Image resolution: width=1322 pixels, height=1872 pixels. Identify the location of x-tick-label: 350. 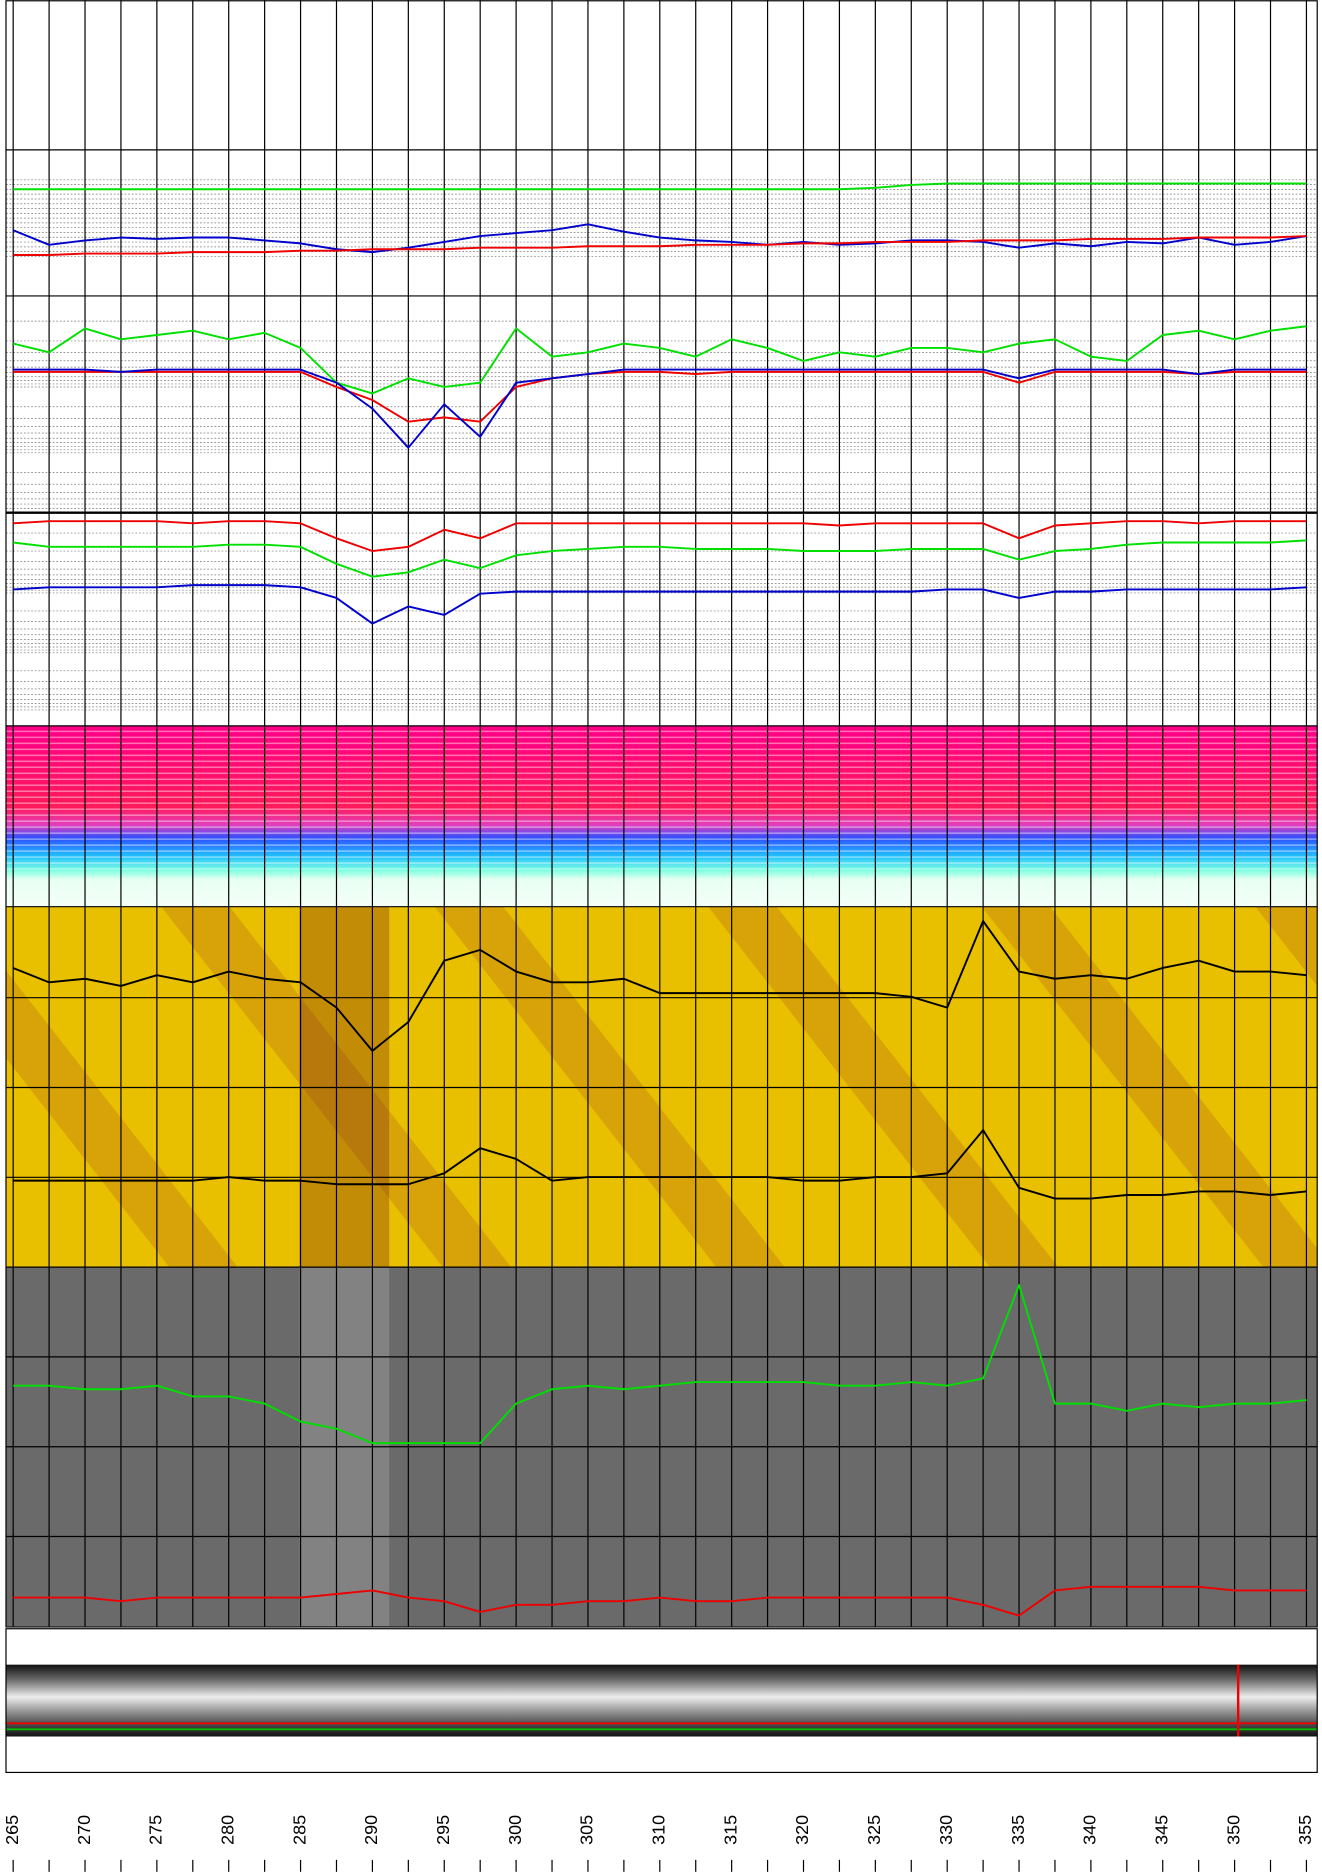
(1233, 1830).